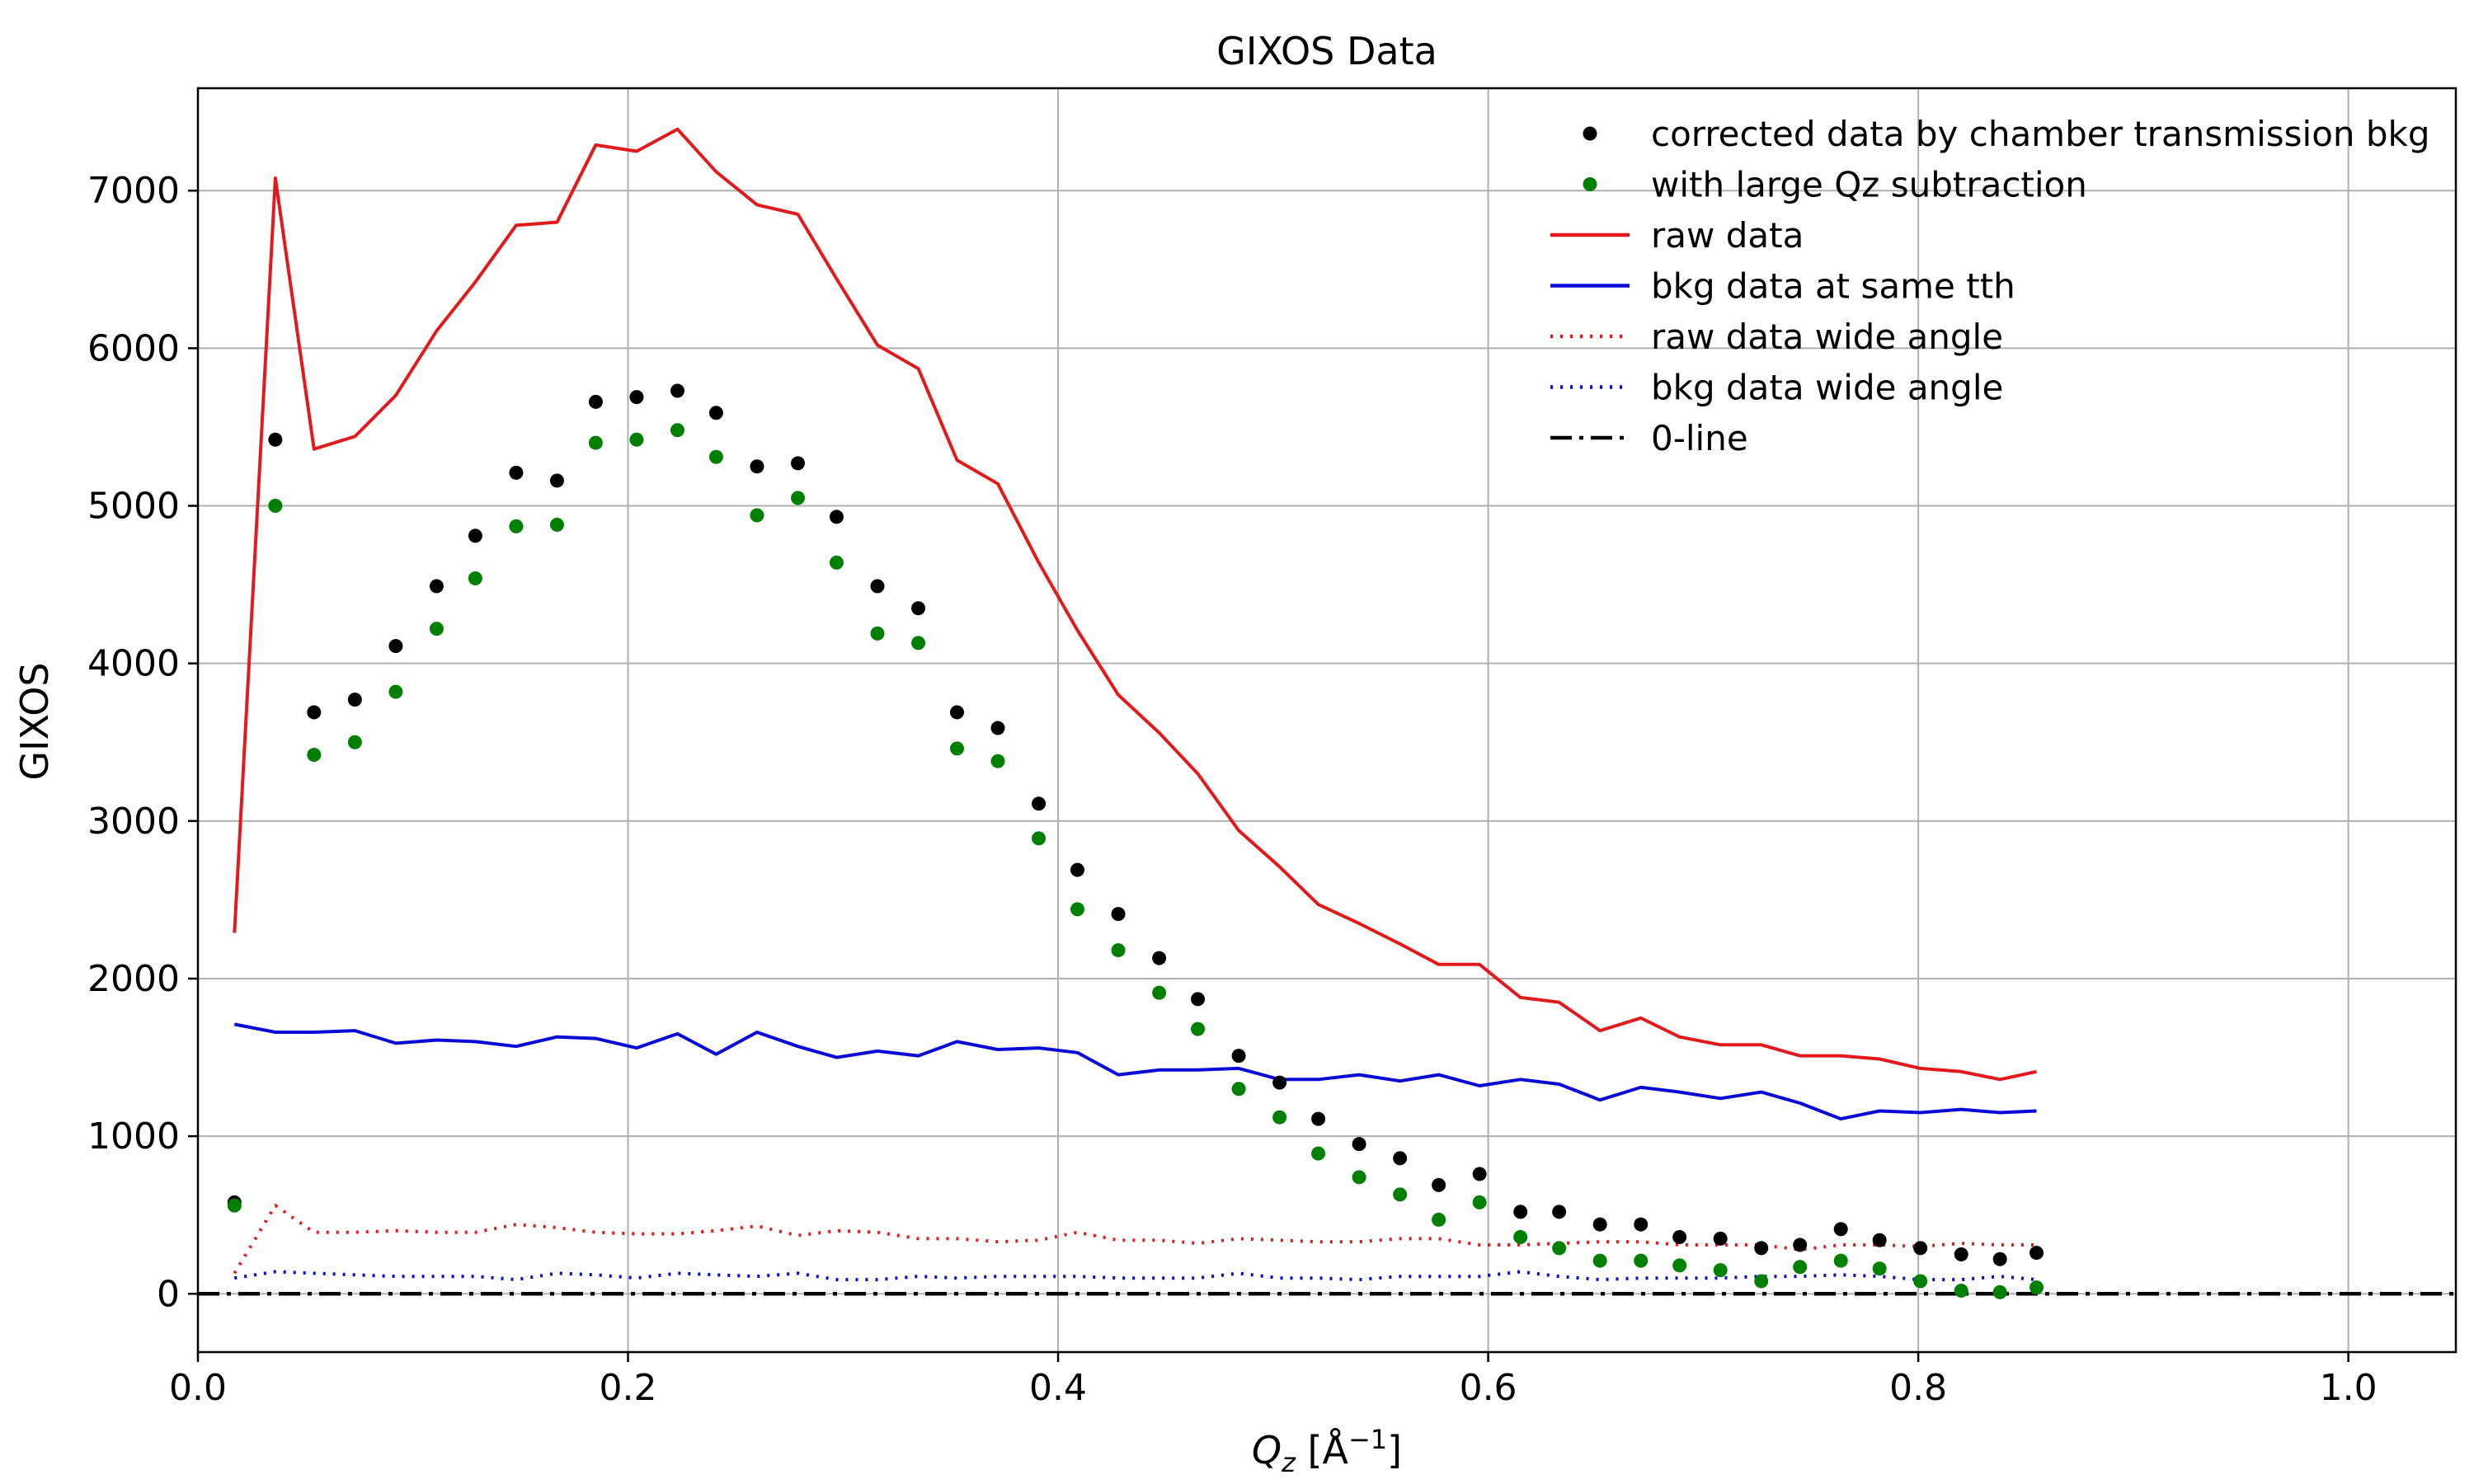  Describe the element at coordinates (142, 742) in the screenshot. I see `y-axis: 0 1000 2000 3000 4000 5000 6000 7000` at that location.